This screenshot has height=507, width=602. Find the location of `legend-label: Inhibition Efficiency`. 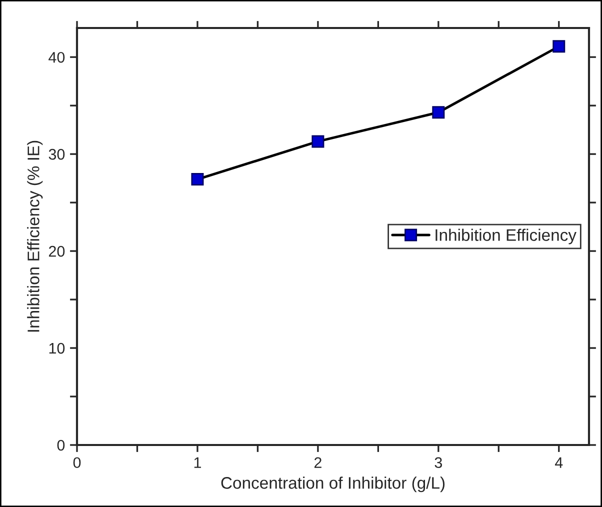

legend-label: Inhibition Efficiency is located at coordinates (506, 236).